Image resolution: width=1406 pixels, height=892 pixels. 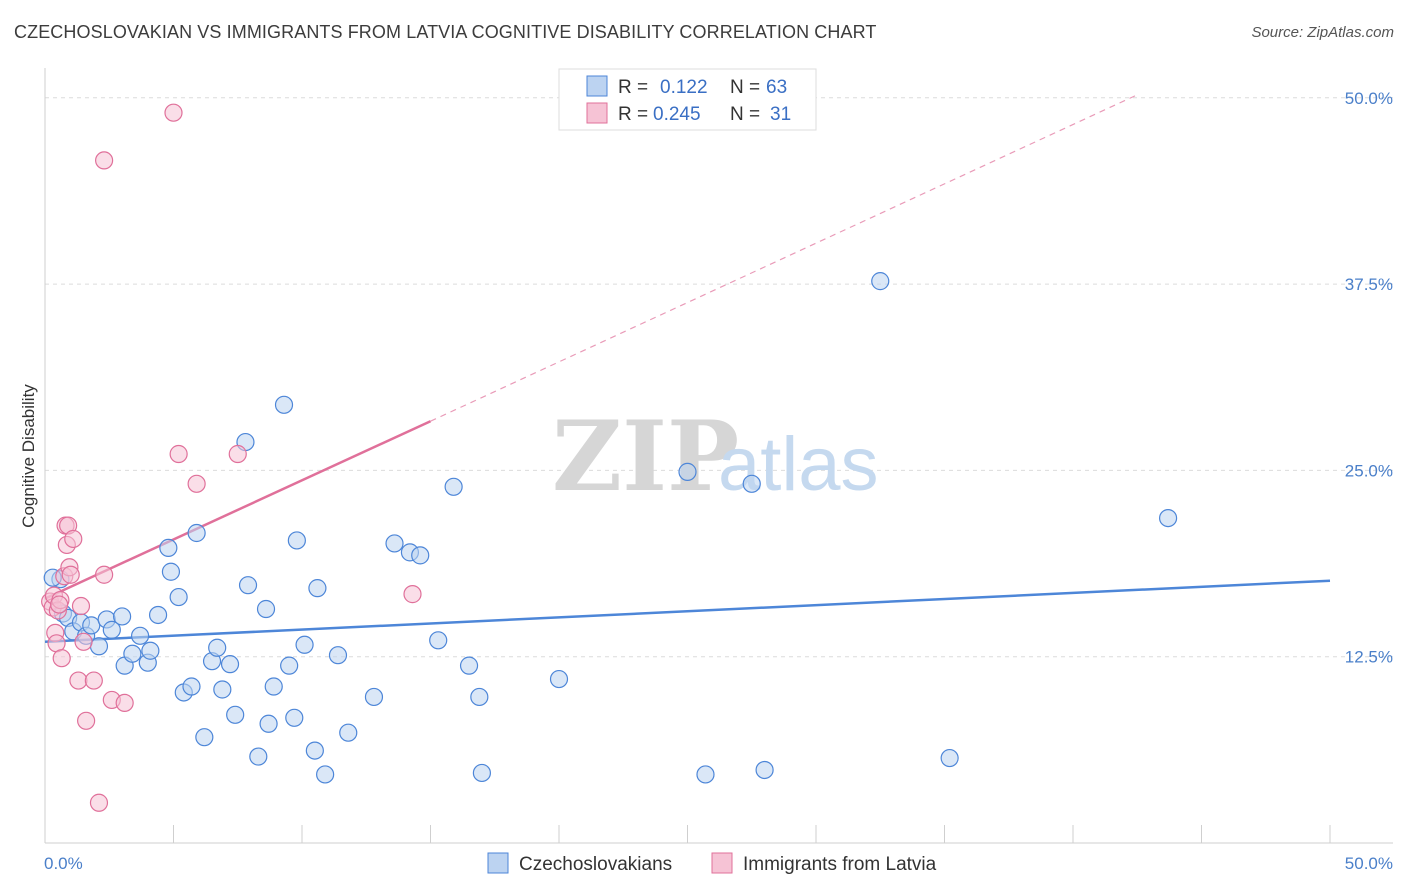 I want to click on y-tick-label-2: 37.5%, so click(x=1369, y=284).